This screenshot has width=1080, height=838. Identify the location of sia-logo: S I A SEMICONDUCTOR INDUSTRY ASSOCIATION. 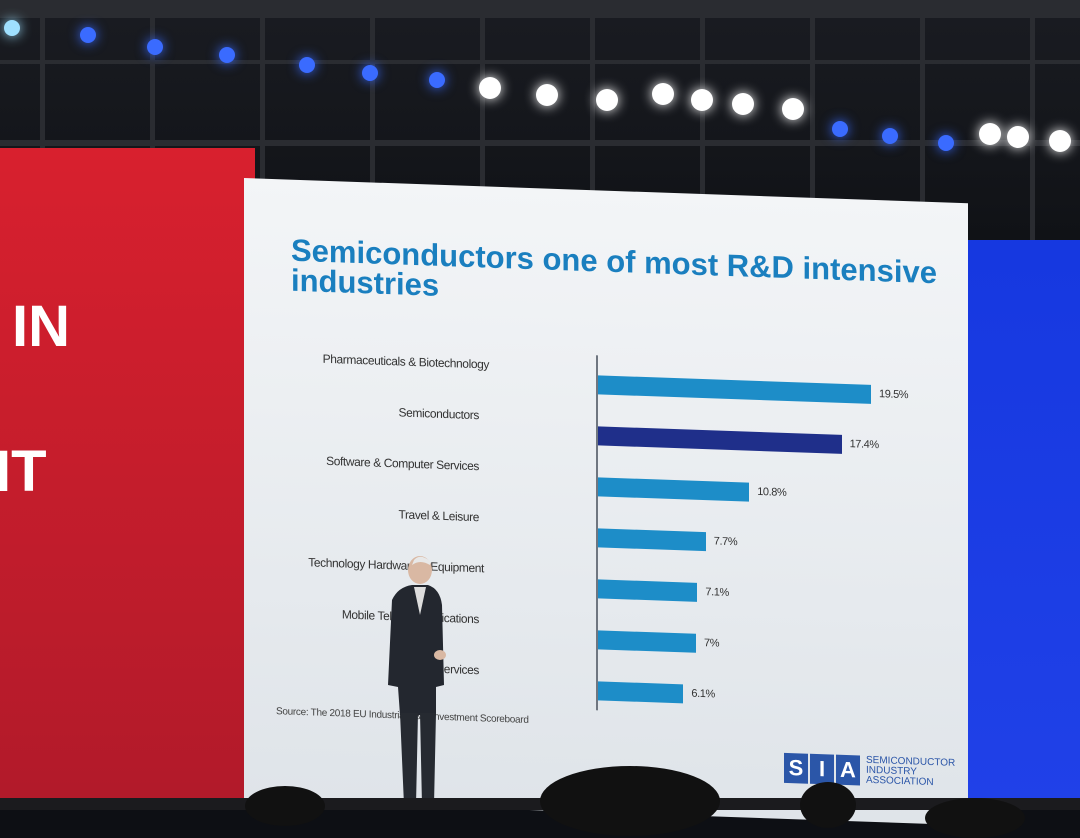
(869, 770).